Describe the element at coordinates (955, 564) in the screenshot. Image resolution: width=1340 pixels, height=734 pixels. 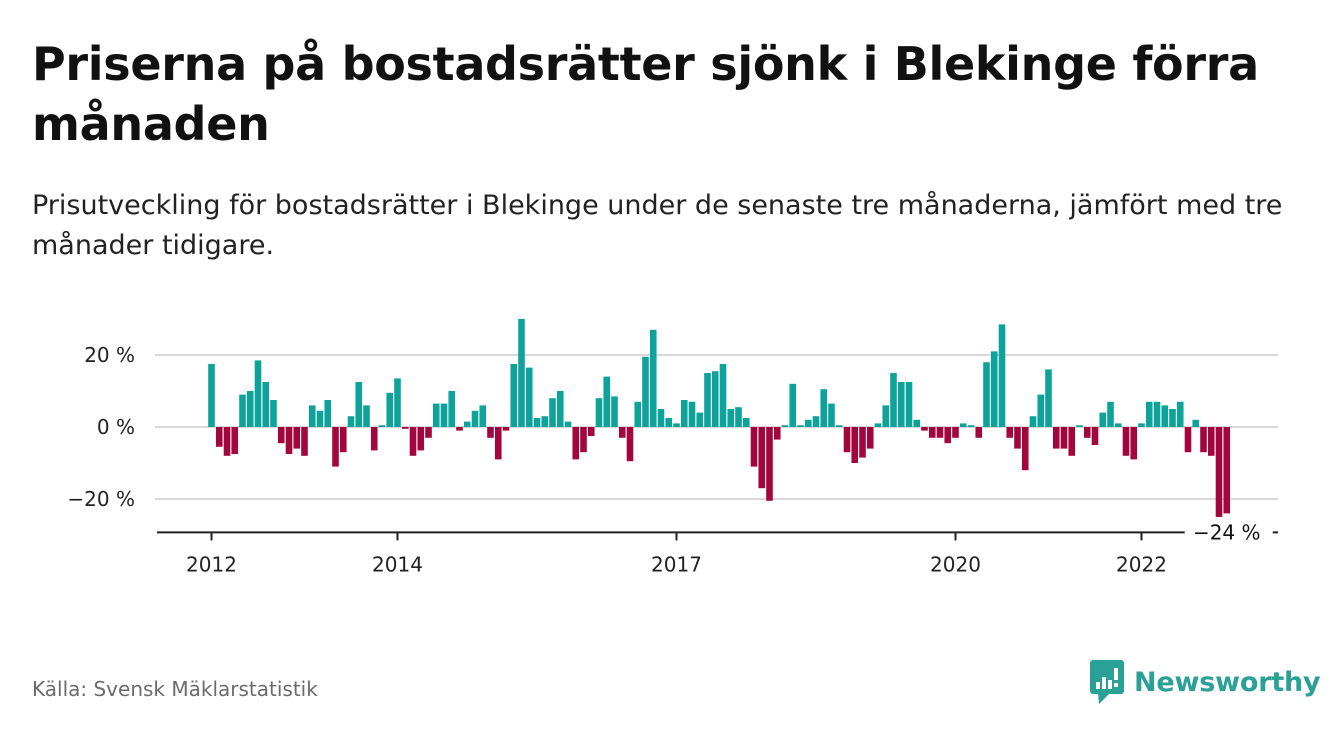
I see `x-tick-label: 2020` at that location.